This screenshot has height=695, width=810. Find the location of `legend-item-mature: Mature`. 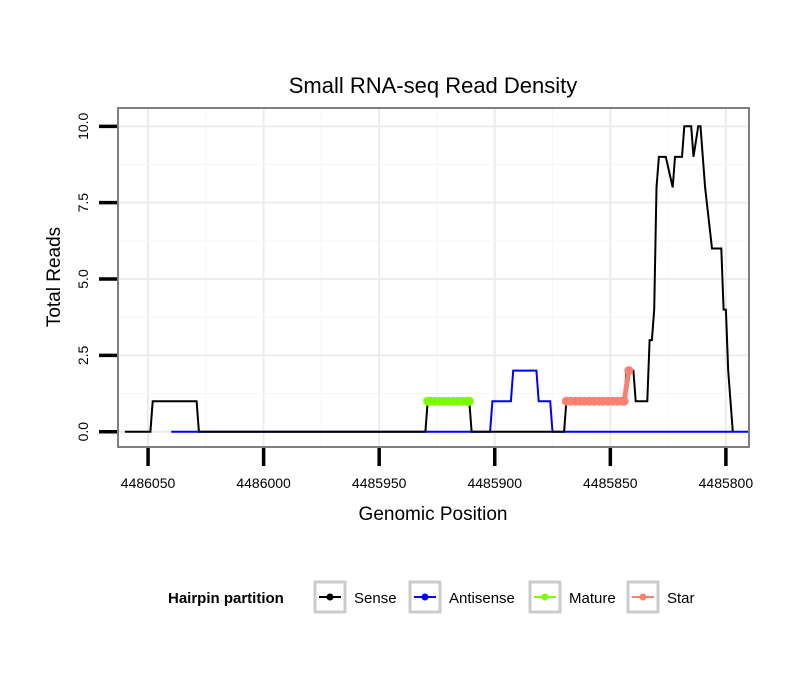

legend-item-mature: Mature is located at coordinates (572, 597).